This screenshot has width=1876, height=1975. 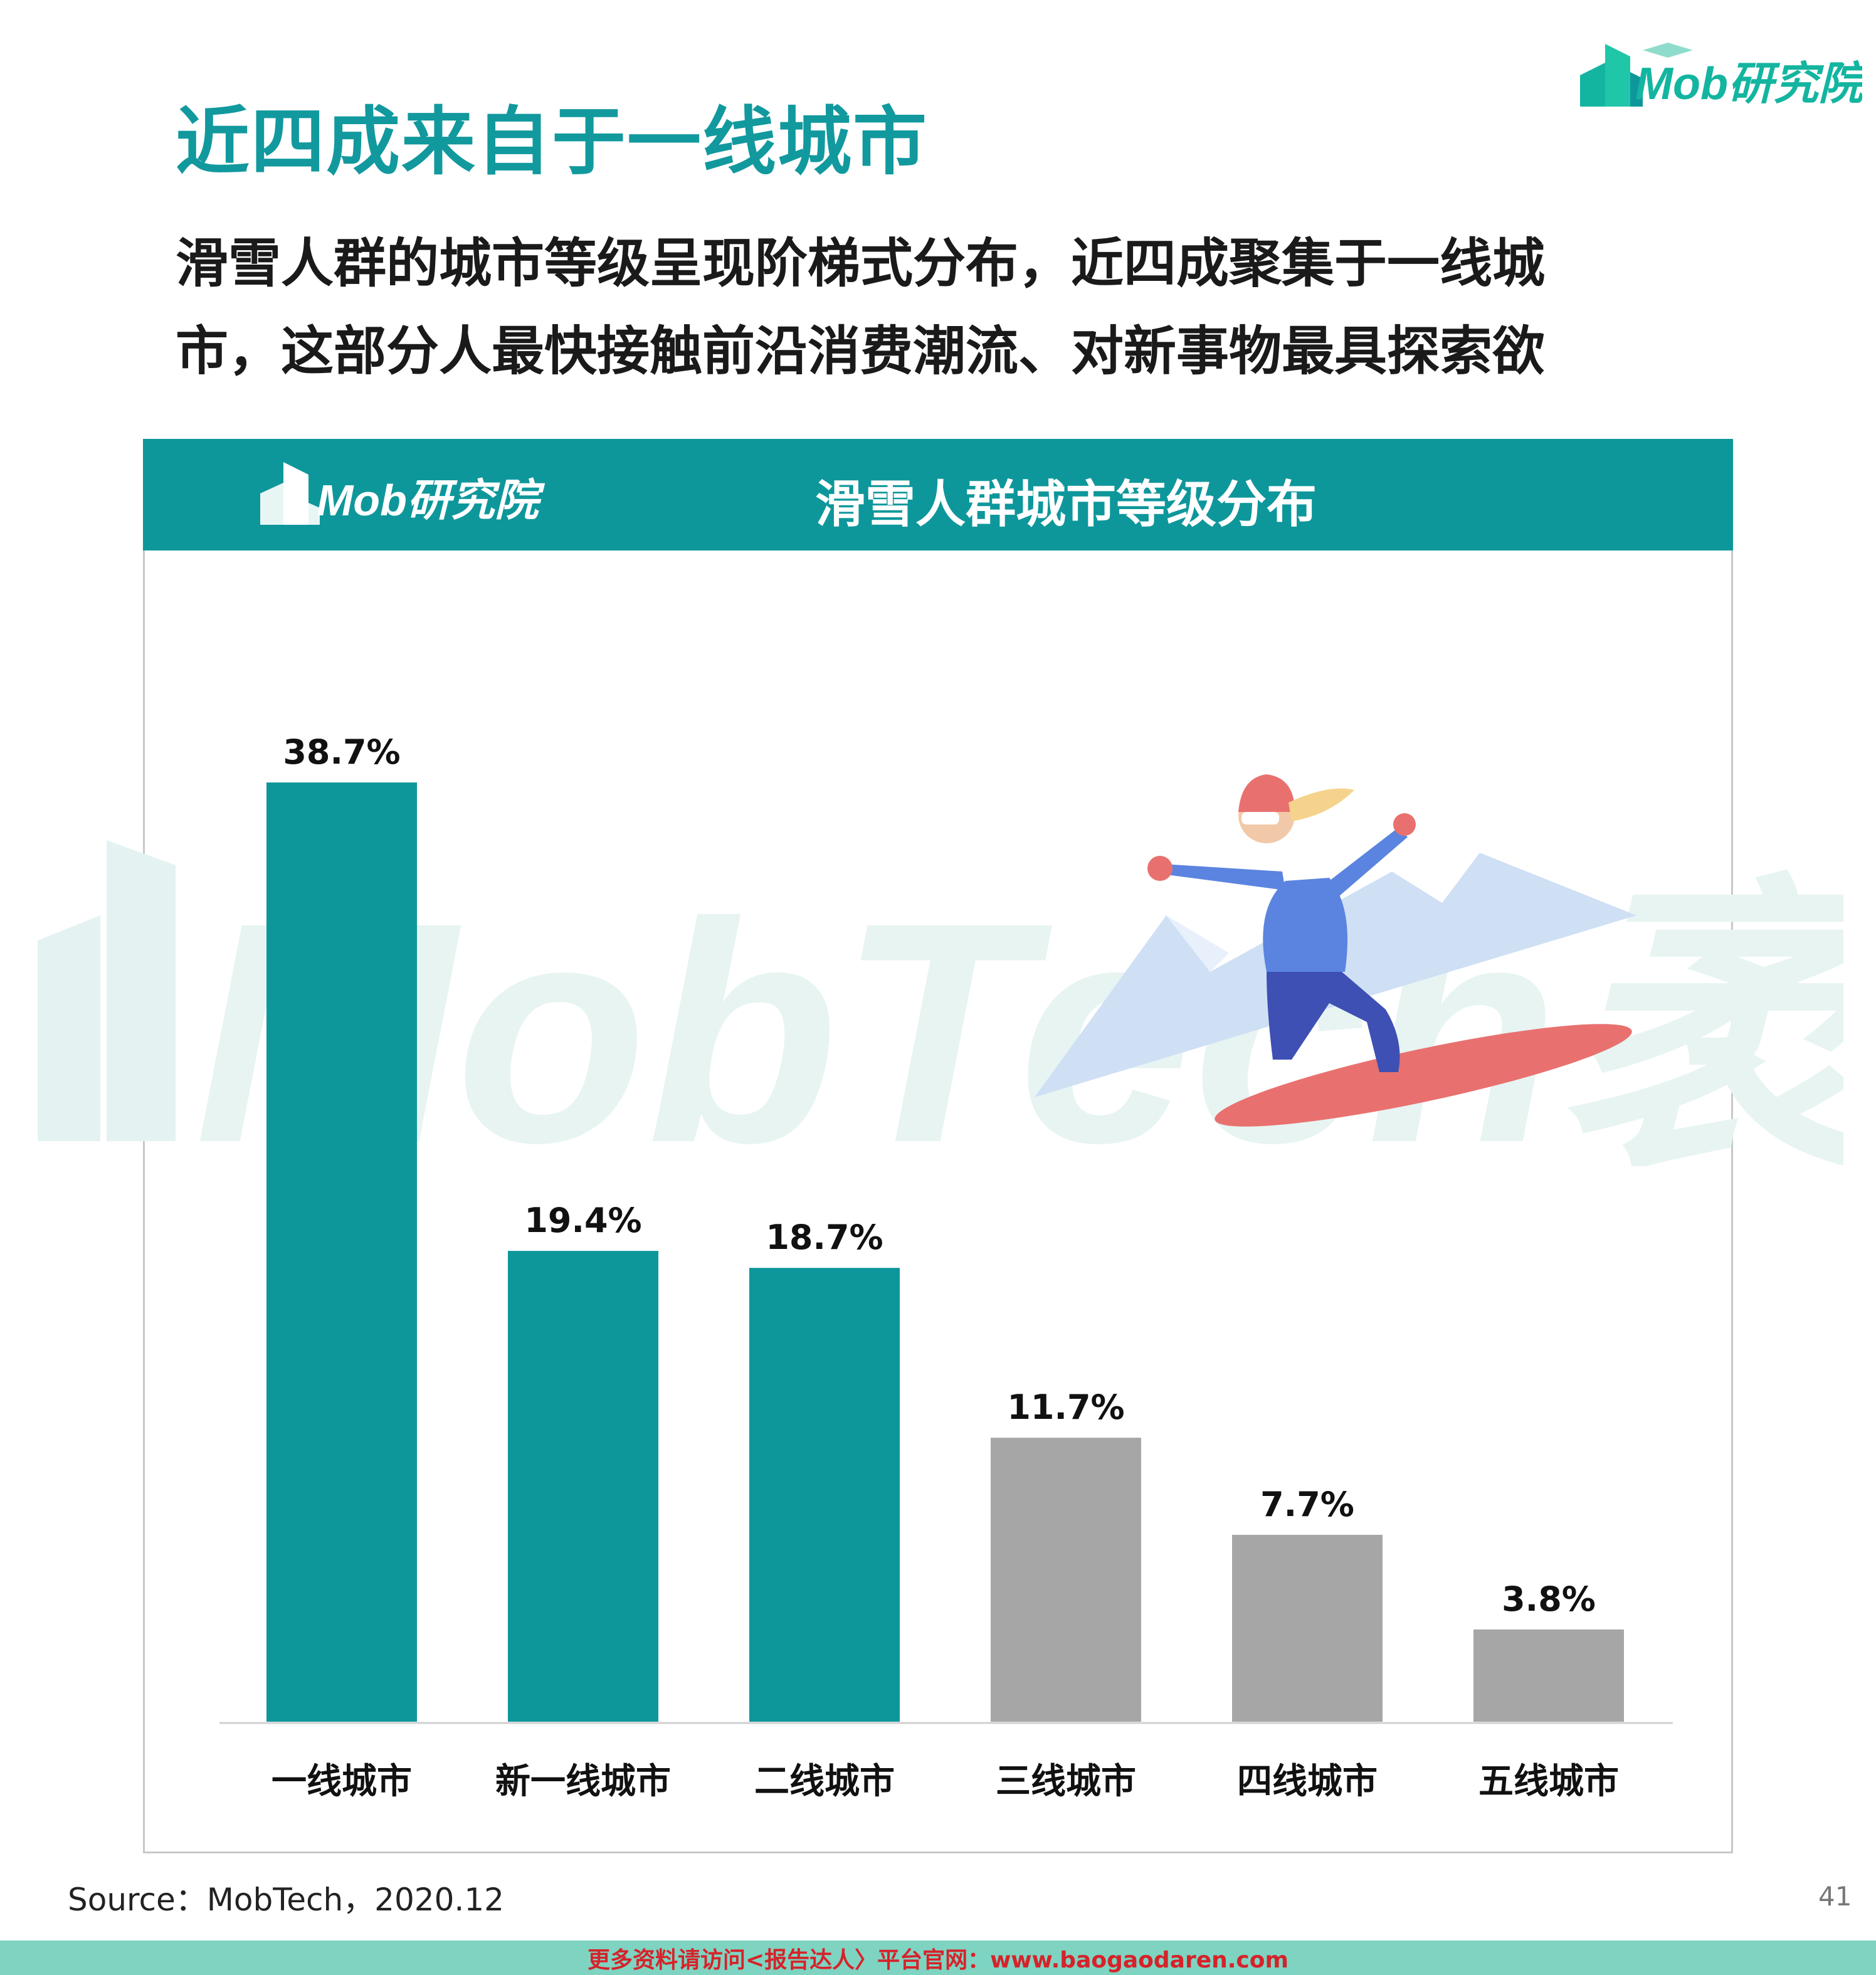 What do you see at coordinates (1066, 1782) in the screenshot?
I see `x-tick-label-4: 三线城市` at bounding box center [1066, 1782].